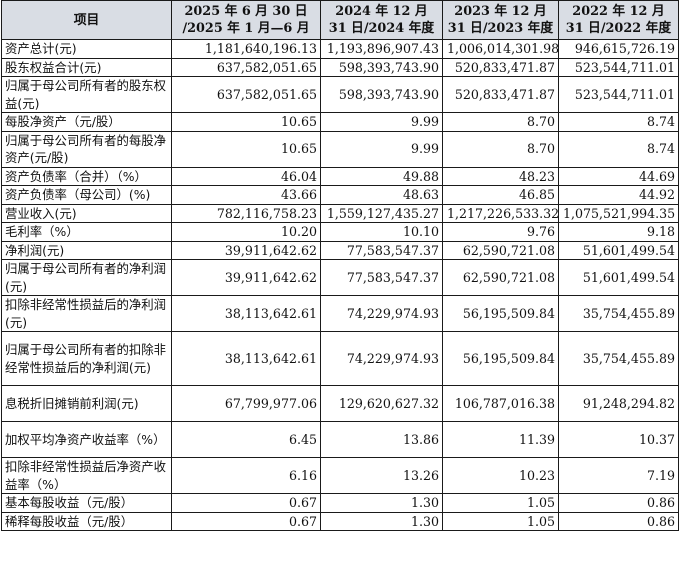 This screenshot has height=581, width=679. I want to click on value-cell: 46.85, so click(500, 195).